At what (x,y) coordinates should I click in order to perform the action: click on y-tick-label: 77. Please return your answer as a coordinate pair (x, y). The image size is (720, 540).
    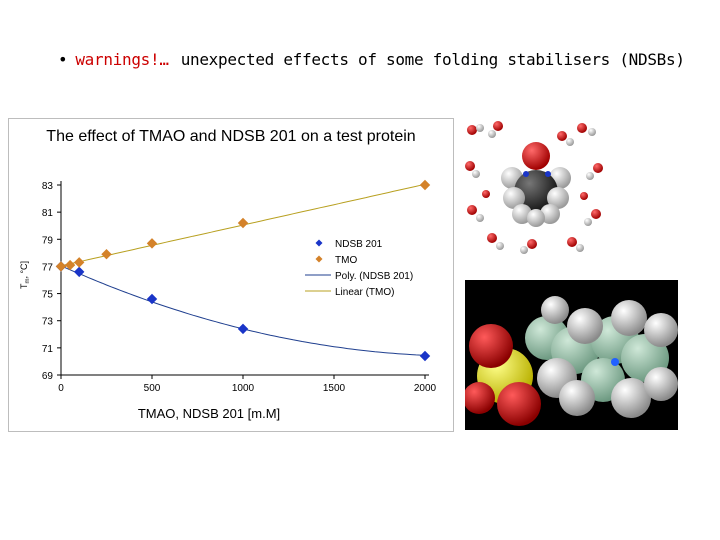
    Looking at the image, I should click on (48, 267).